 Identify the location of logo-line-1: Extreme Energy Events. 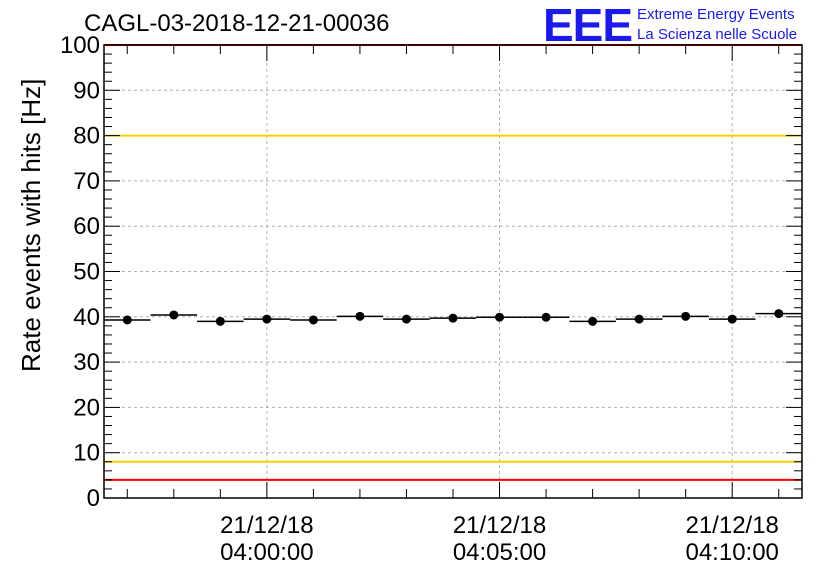
(716, 14).